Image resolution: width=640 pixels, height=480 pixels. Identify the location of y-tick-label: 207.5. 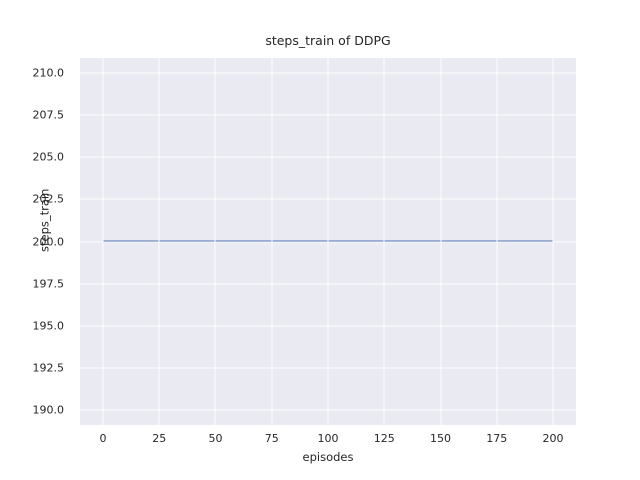
(48, 115).